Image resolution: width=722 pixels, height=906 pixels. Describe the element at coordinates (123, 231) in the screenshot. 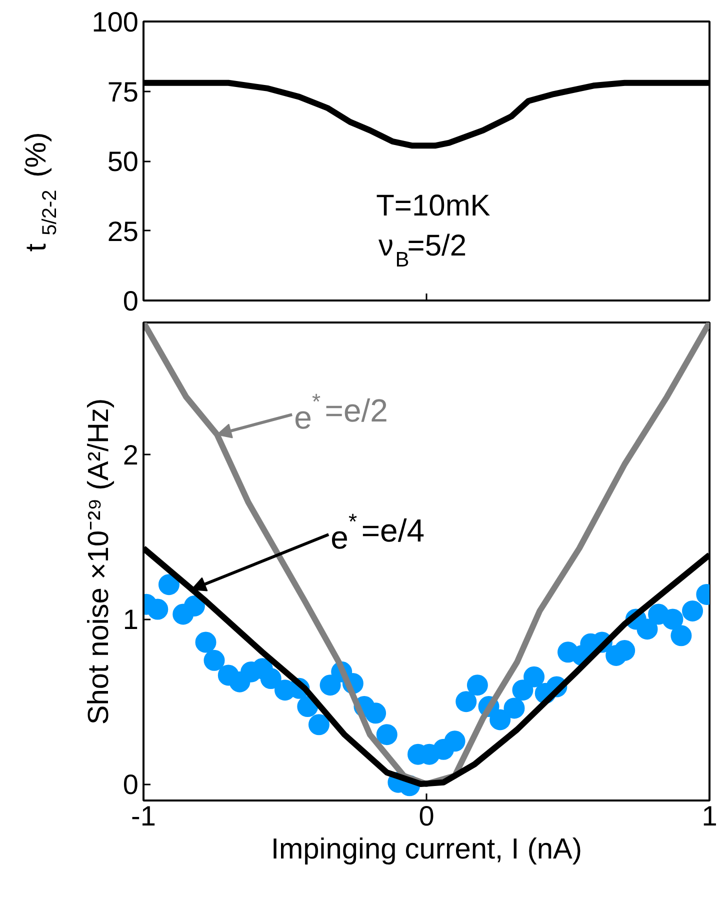

I see `y-tick-label: 25` at that location.